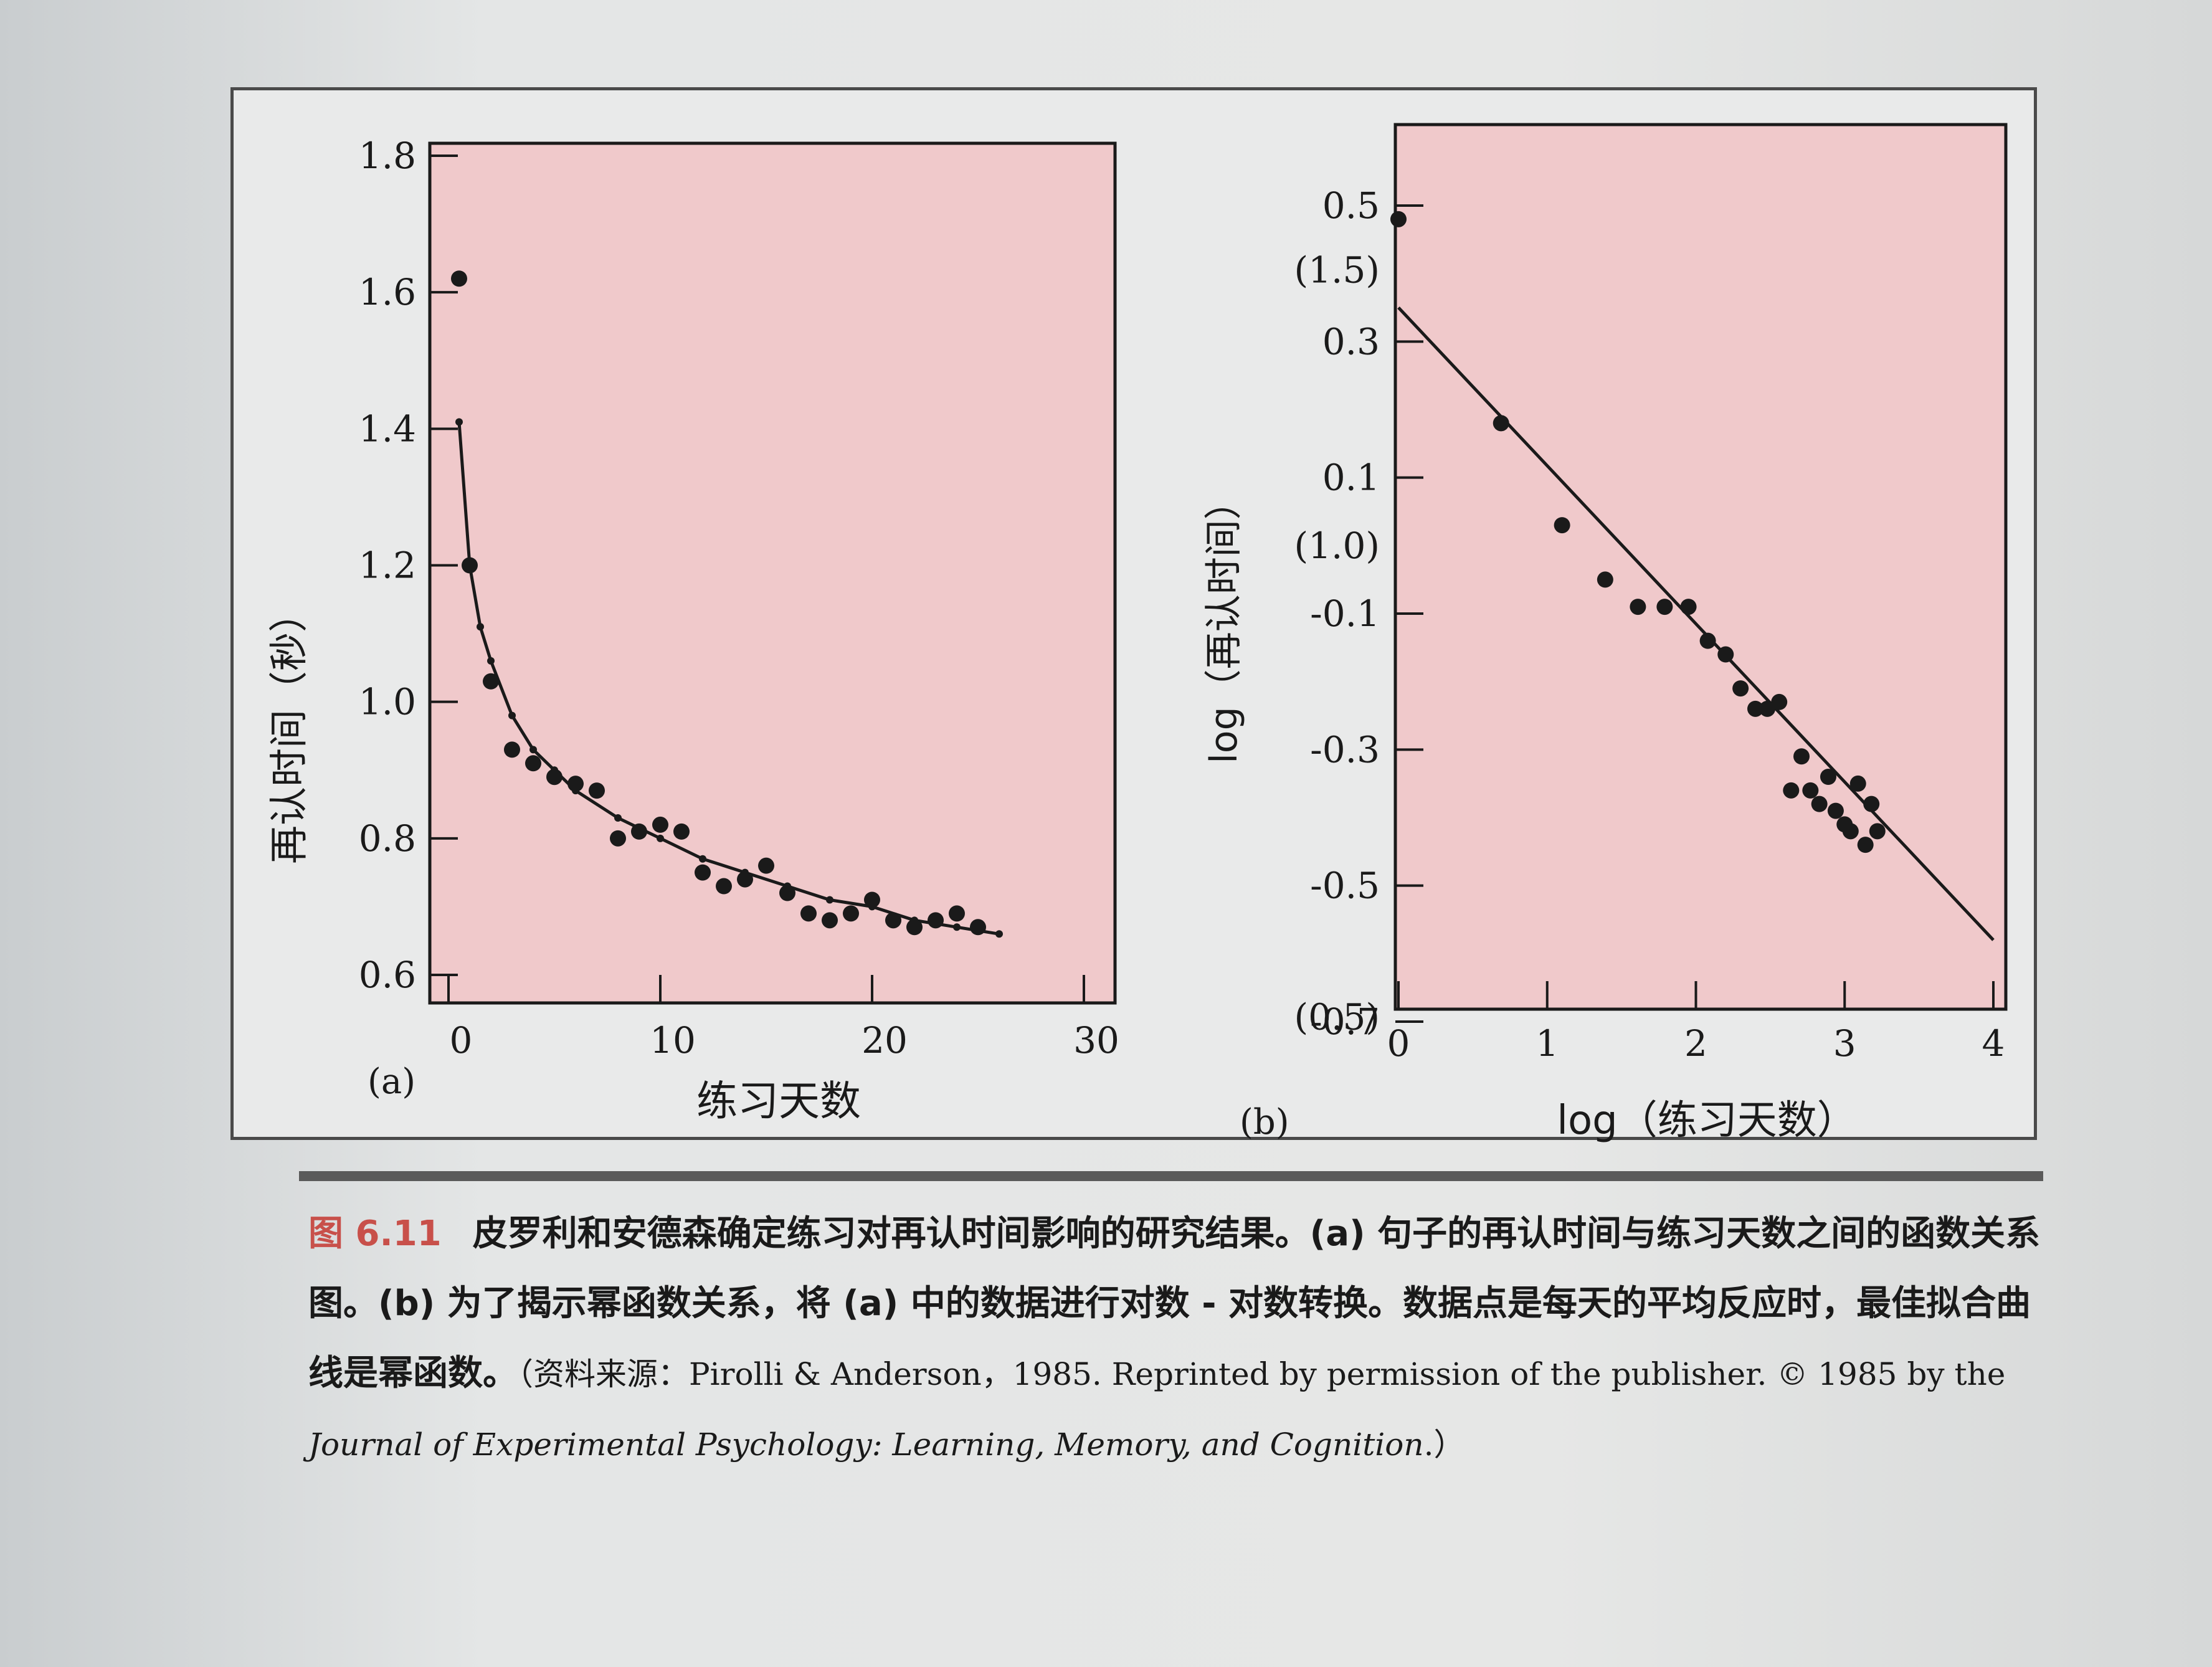  I want to click on caption-source-suffix: .）, so click(1444, 1445).